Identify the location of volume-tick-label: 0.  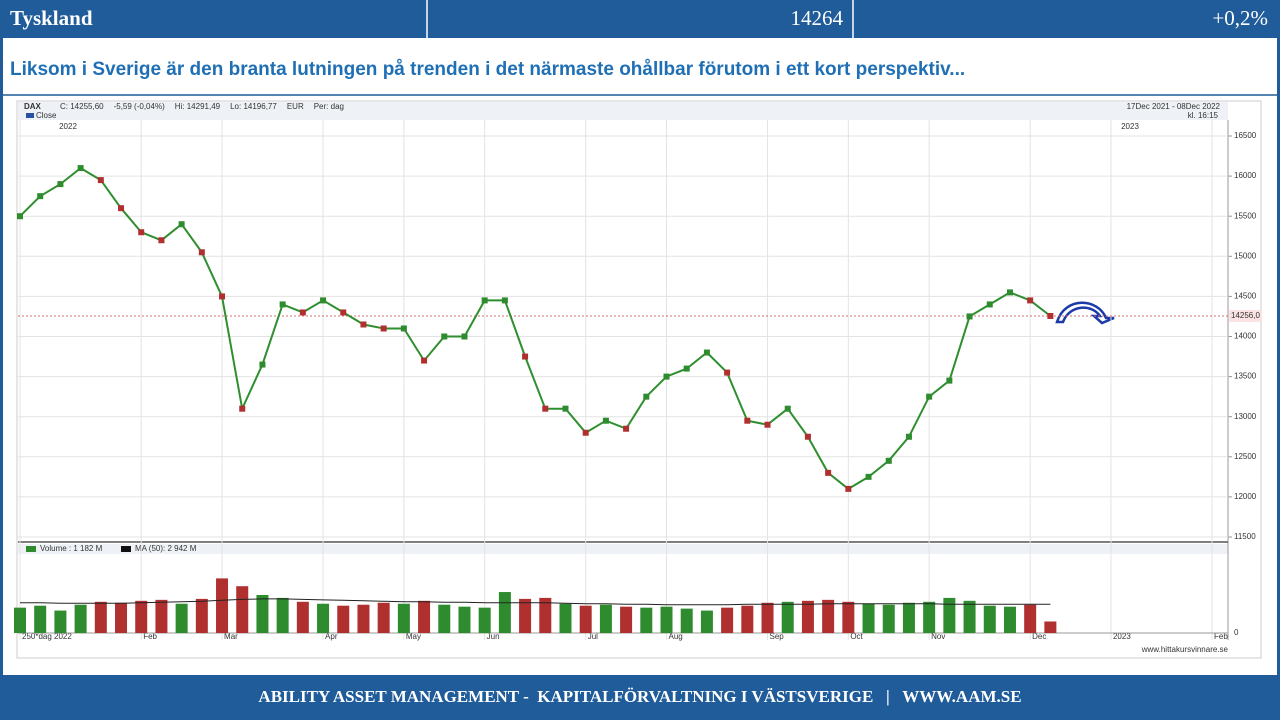
(1236, 632).